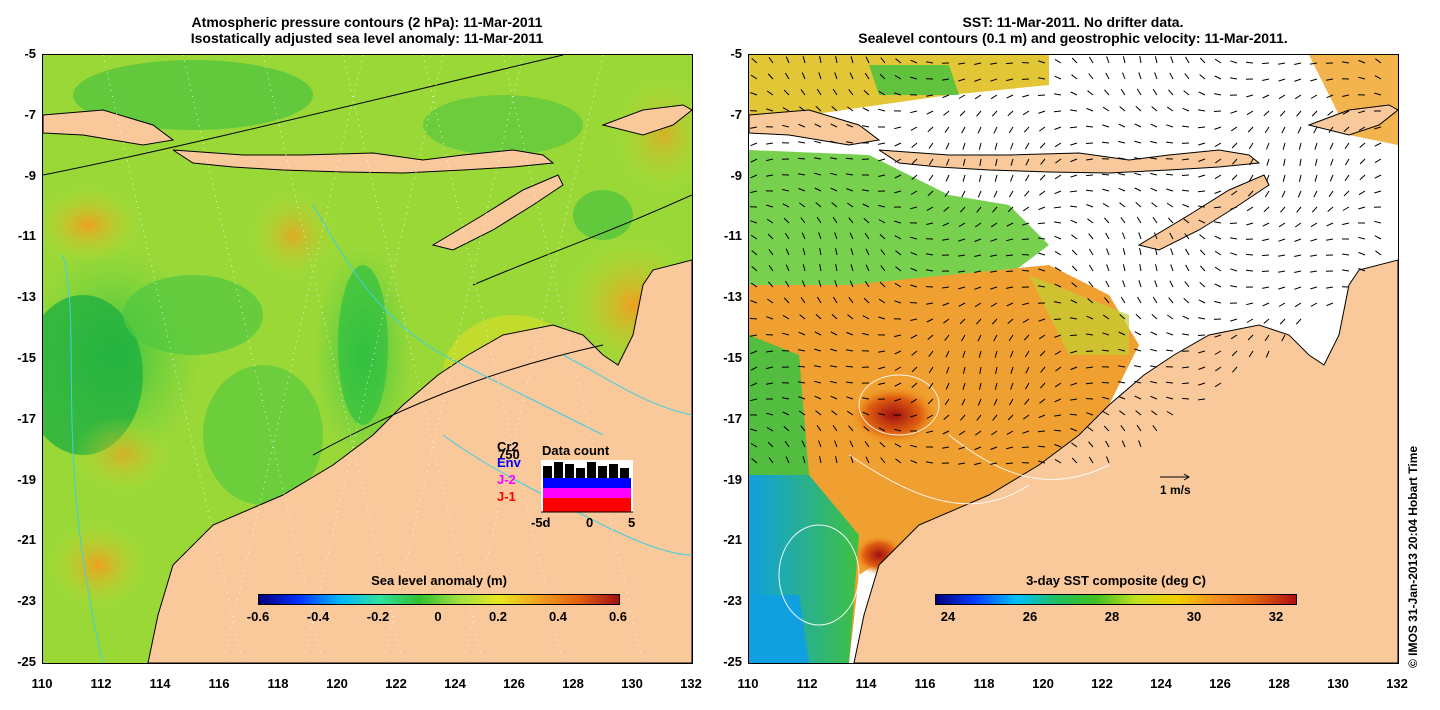  I want to click on right-lat-tick--9: -9, so click(736, 175).